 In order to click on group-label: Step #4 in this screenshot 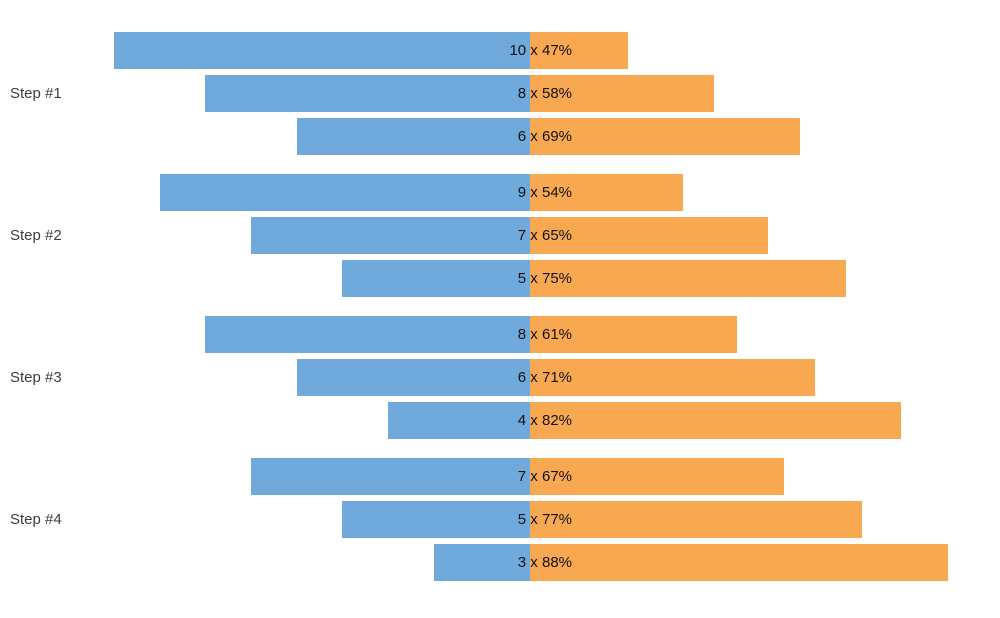, I will do `click(36, 519)`.